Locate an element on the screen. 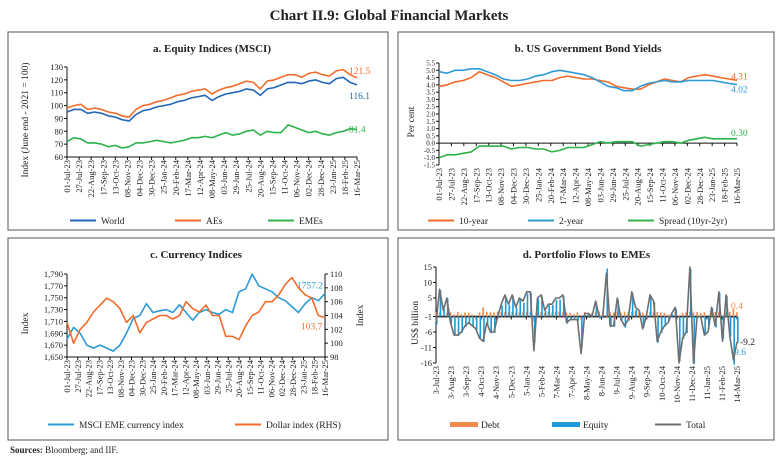 This screenshot has width=779, height=470. y-tick-label: -0.5 is located at coordinates (430, 151).